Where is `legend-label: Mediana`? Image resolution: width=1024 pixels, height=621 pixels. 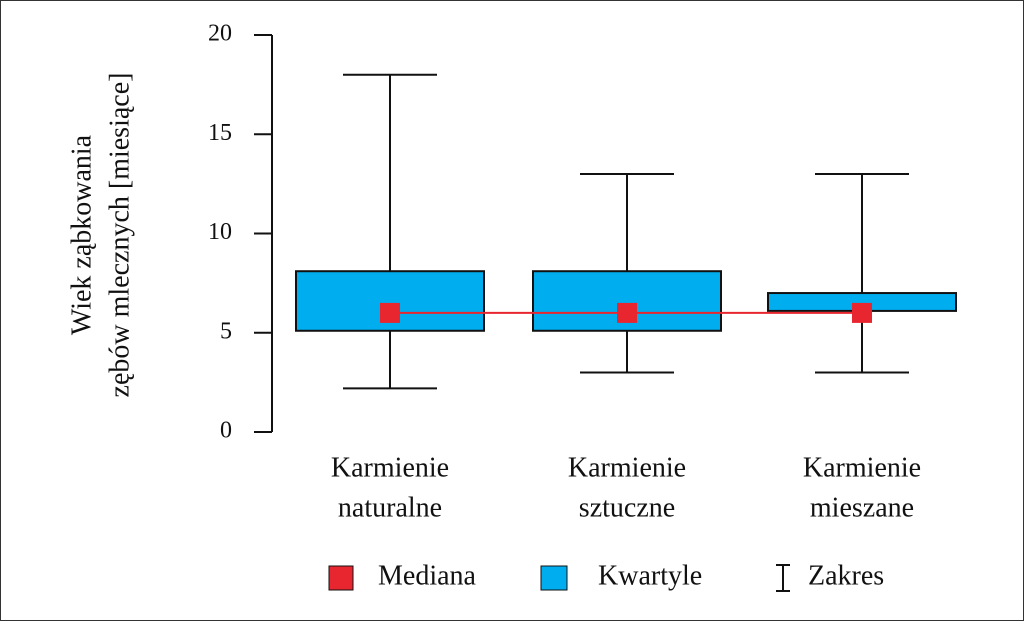
legend-label: Mediana is located at coordinates (427, 575).